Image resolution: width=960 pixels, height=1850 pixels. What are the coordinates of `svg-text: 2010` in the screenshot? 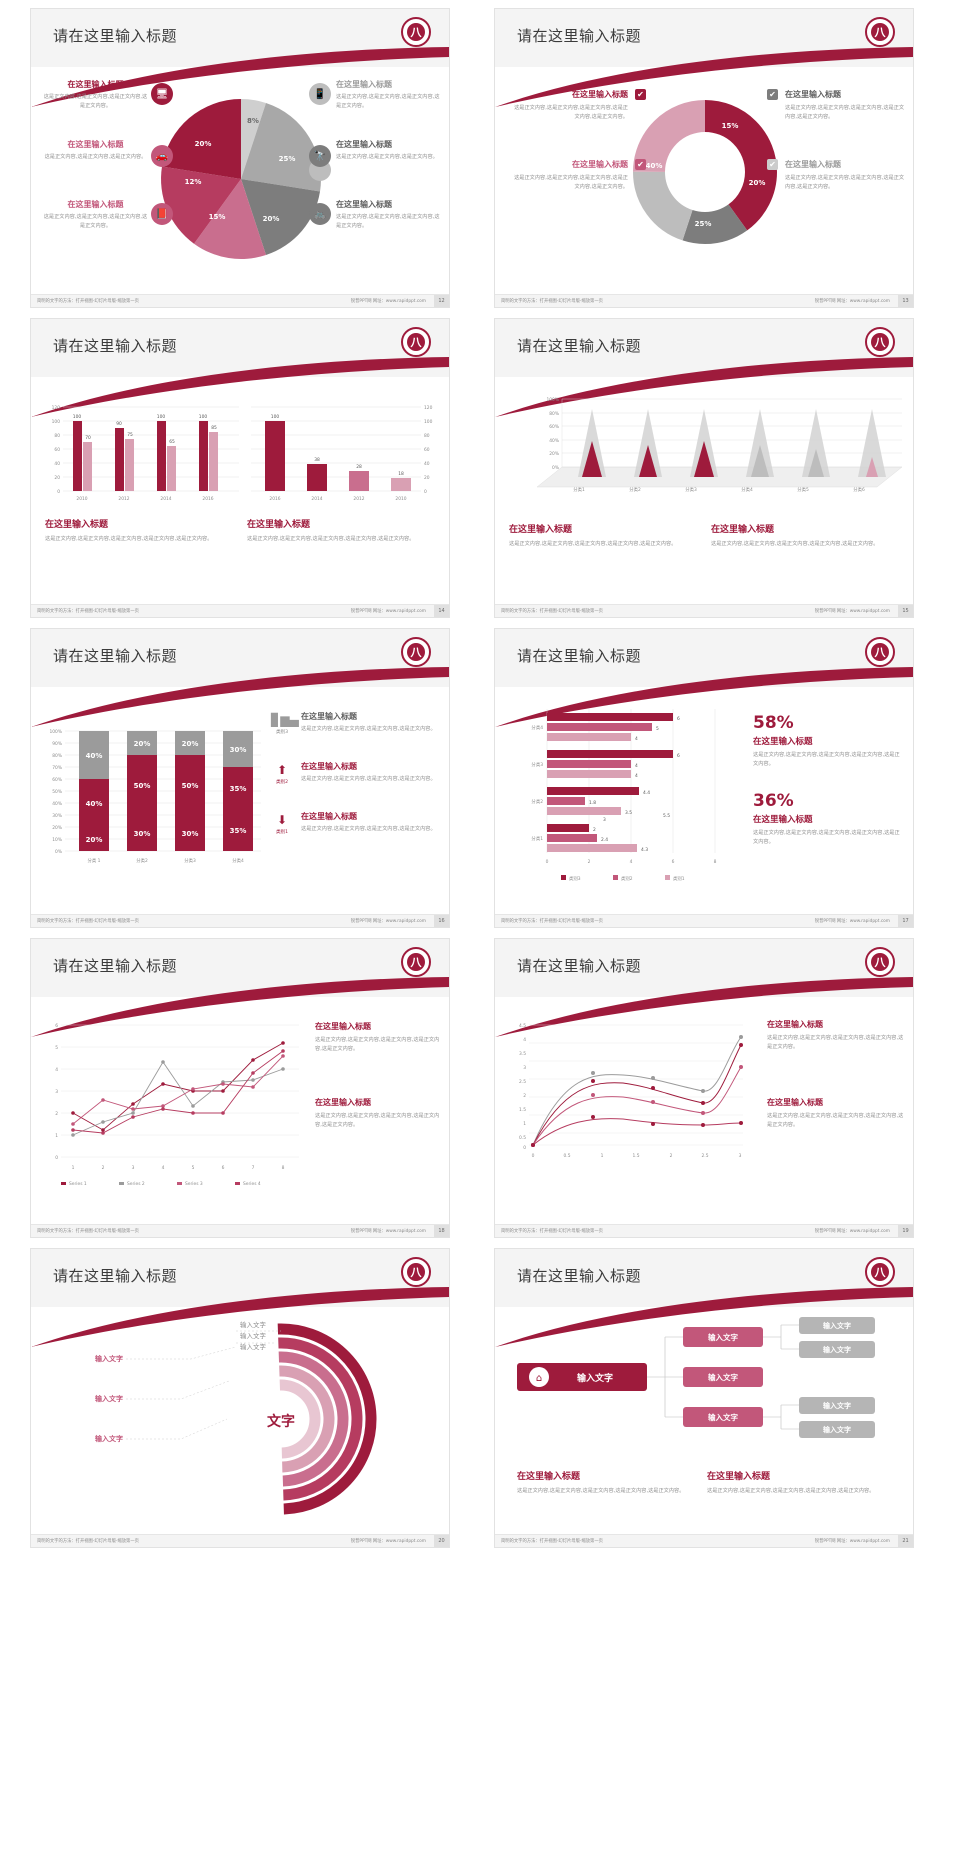 It's located at (400, 499).